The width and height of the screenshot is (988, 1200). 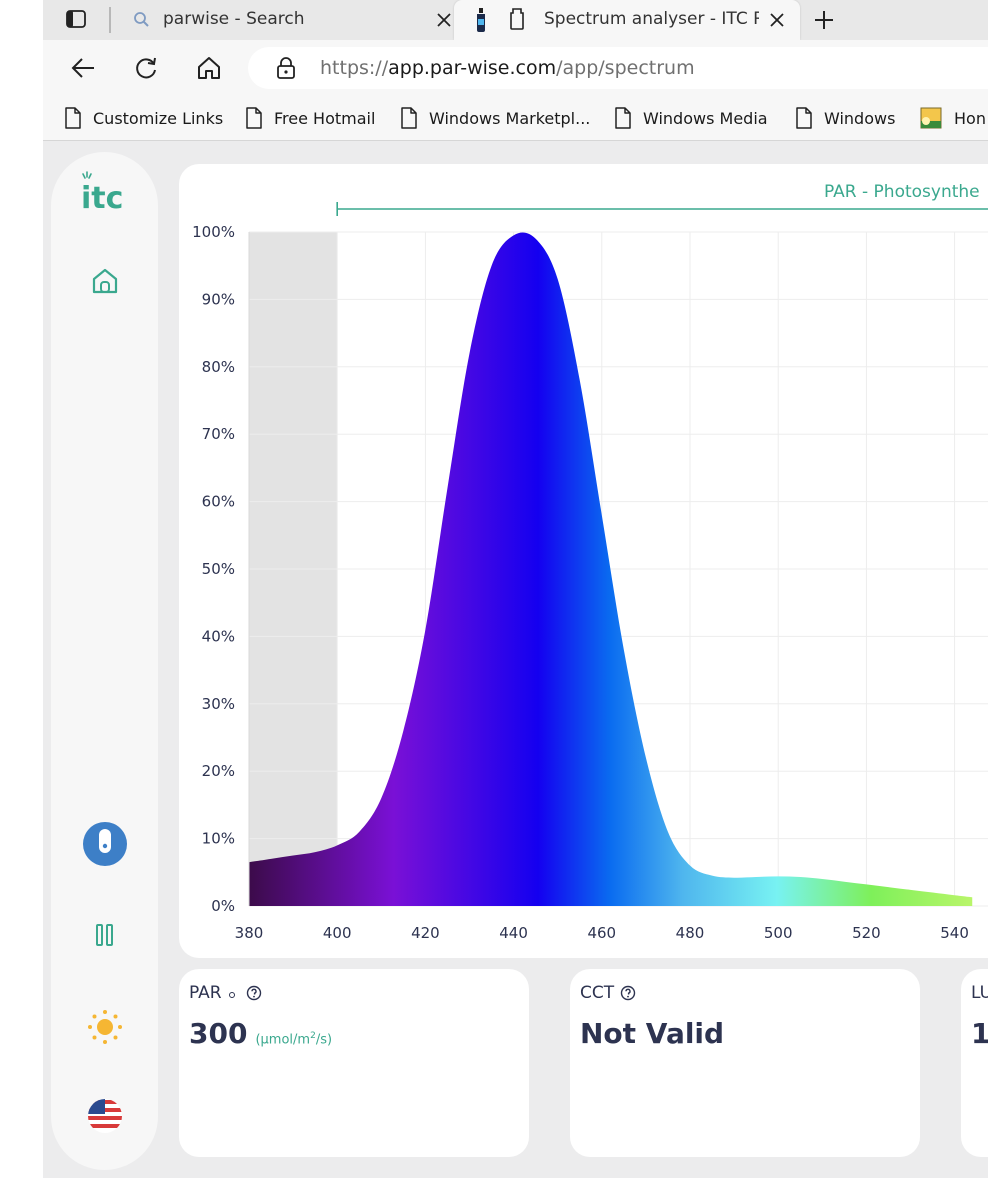 I want to click on url-path: /app/spectrum, so click(x=625, y=68).